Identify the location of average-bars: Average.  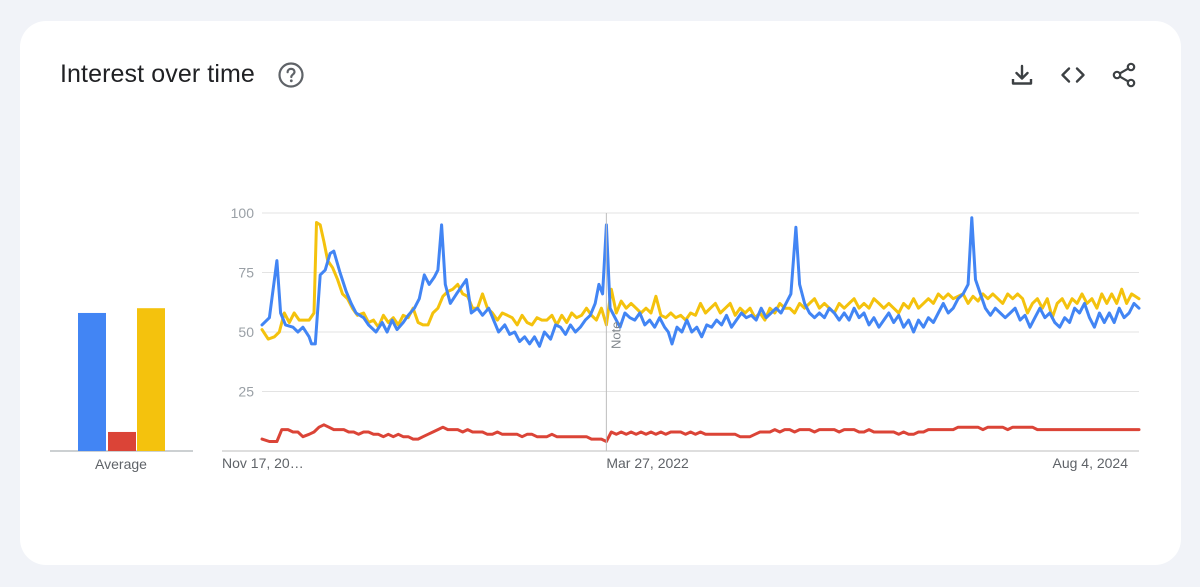
(121, 390).